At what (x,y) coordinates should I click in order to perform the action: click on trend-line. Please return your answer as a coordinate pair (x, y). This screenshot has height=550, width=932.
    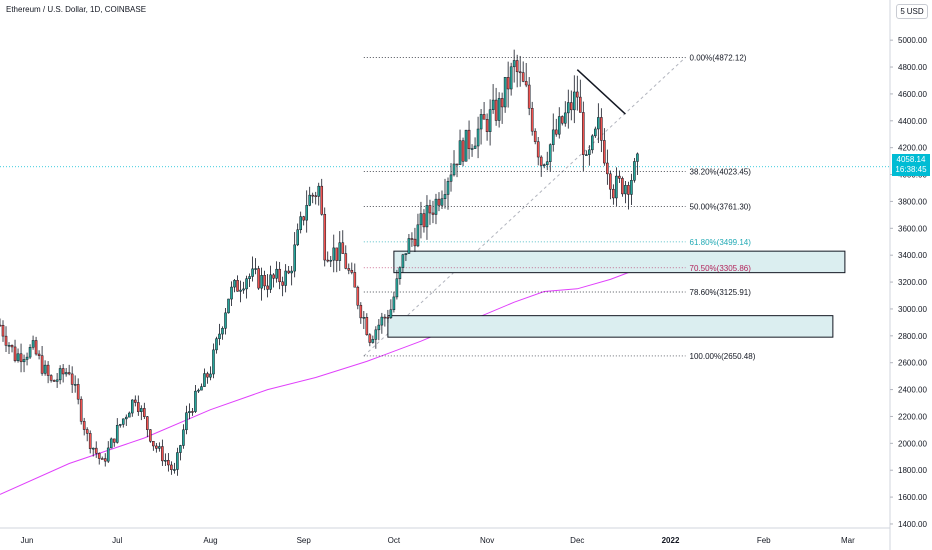
    Looking at the image, I should click on (601, 92).